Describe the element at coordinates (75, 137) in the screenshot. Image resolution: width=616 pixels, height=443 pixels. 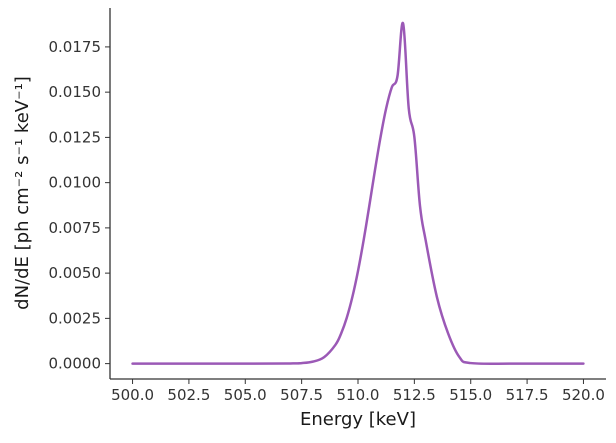
I see `y-tick-label: 0.0125` at that location.